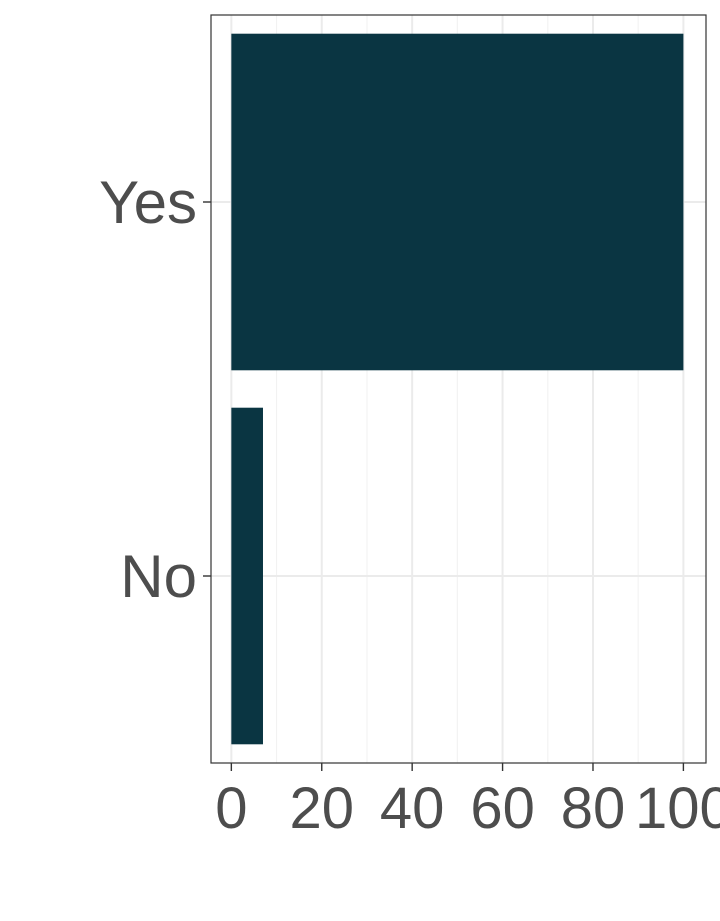  I want to click on y-tick-label-yes: Yes, so click(148, 202).